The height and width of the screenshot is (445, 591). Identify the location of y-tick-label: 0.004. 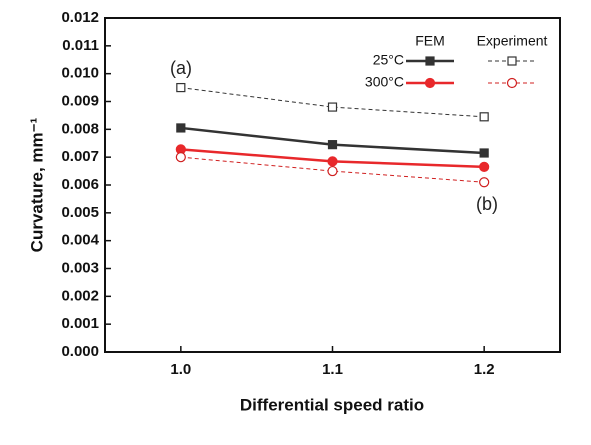
(80, 240).